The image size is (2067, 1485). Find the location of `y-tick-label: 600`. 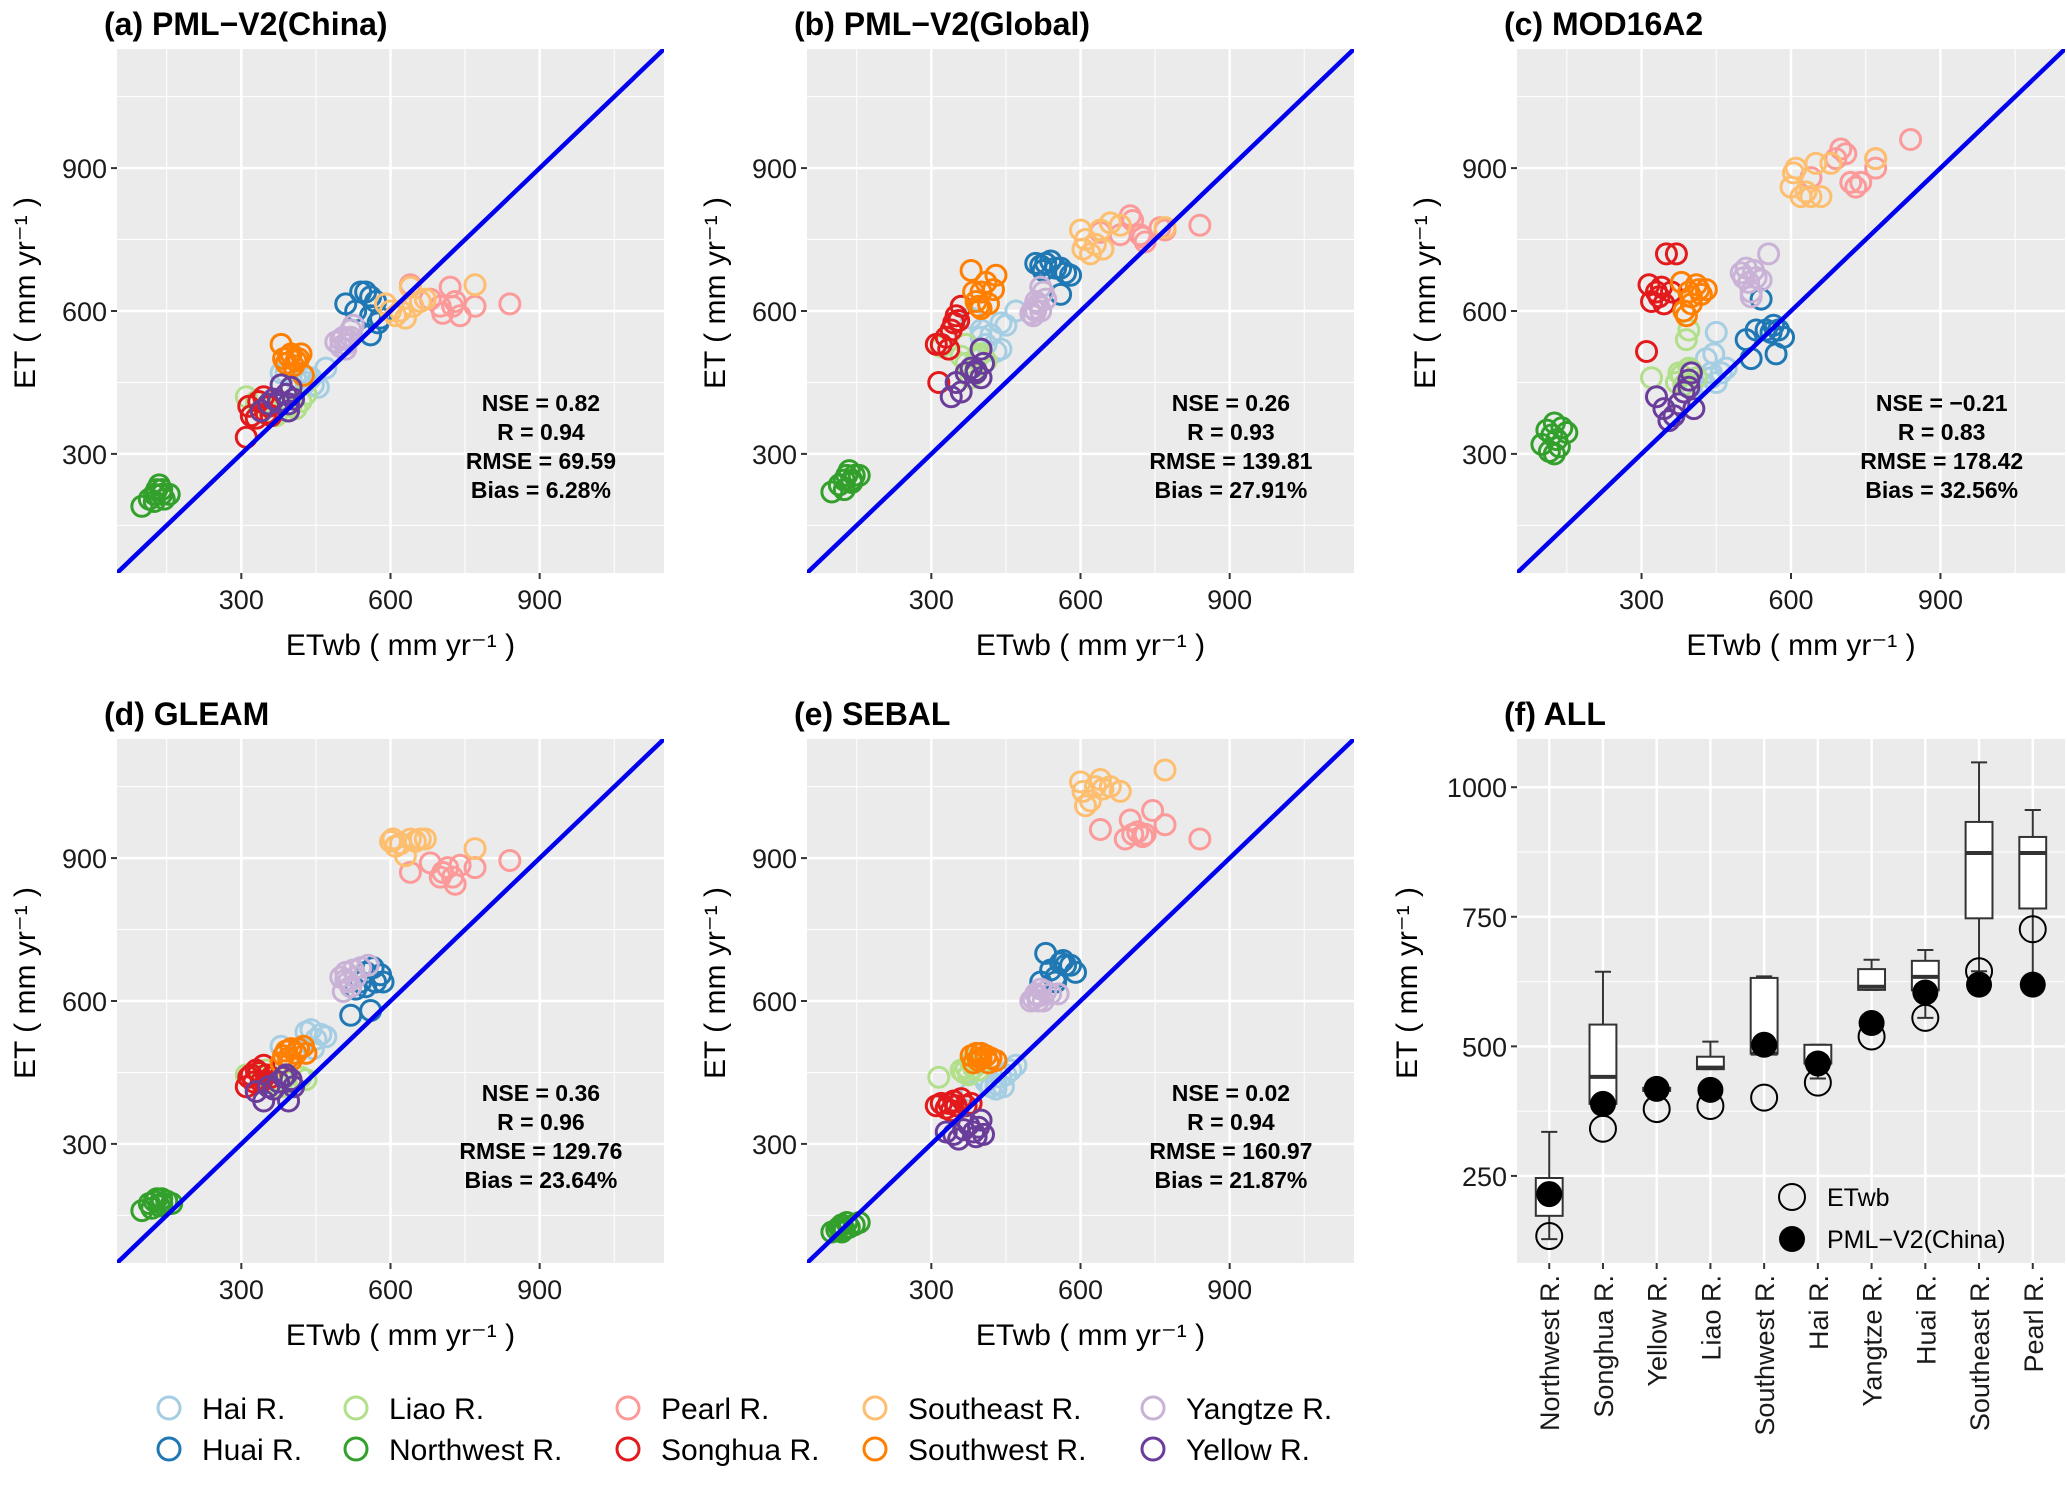

y-tick-label: 600 is located at coordinates (84, 1002).